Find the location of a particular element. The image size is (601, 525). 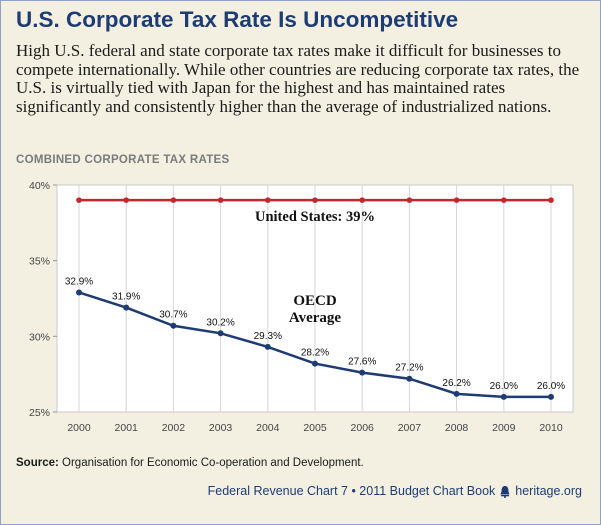

y-tick-label: 30% is located at coordinates (39, 337).